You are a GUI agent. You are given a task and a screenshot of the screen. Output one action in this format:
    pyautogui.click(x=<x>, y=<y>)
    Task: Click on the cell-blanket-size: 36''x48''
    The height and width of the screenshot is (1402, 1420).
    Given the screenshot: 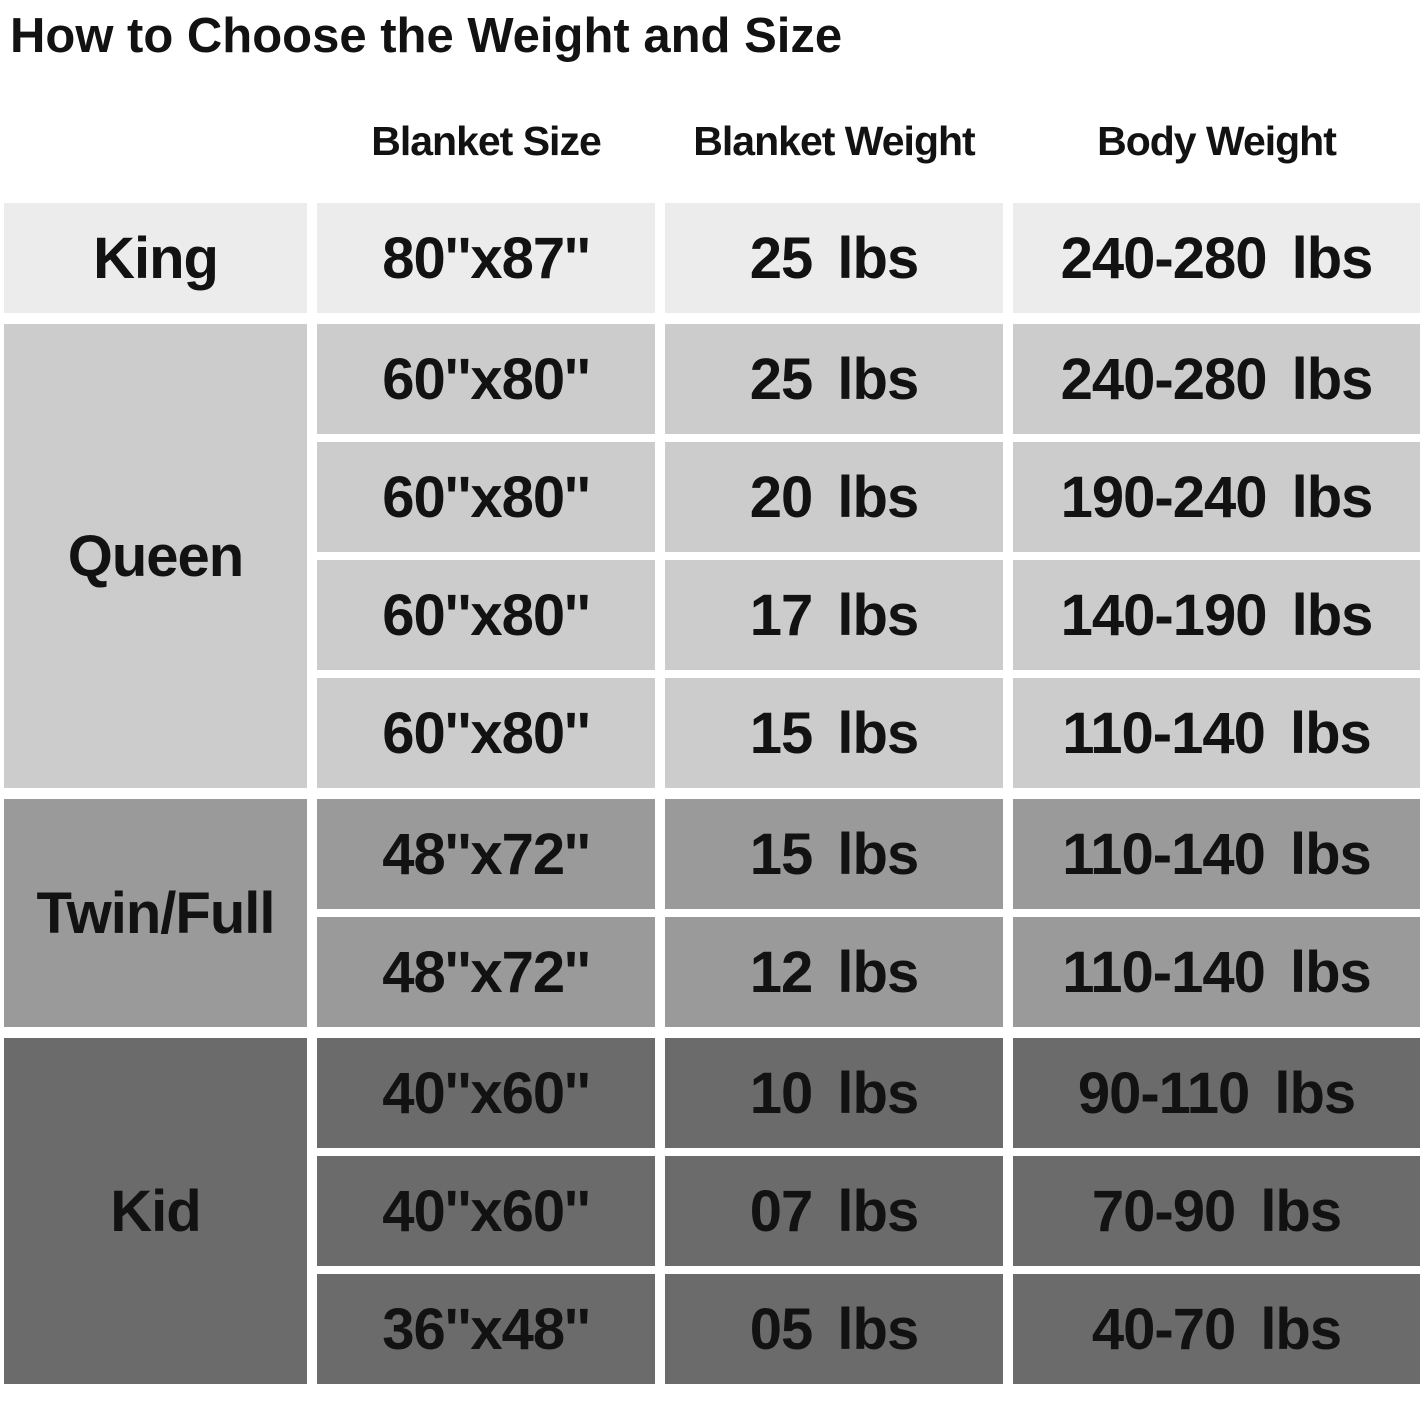 What is the action you would take?
    pyautogui.click(x=486, y=1329)
    